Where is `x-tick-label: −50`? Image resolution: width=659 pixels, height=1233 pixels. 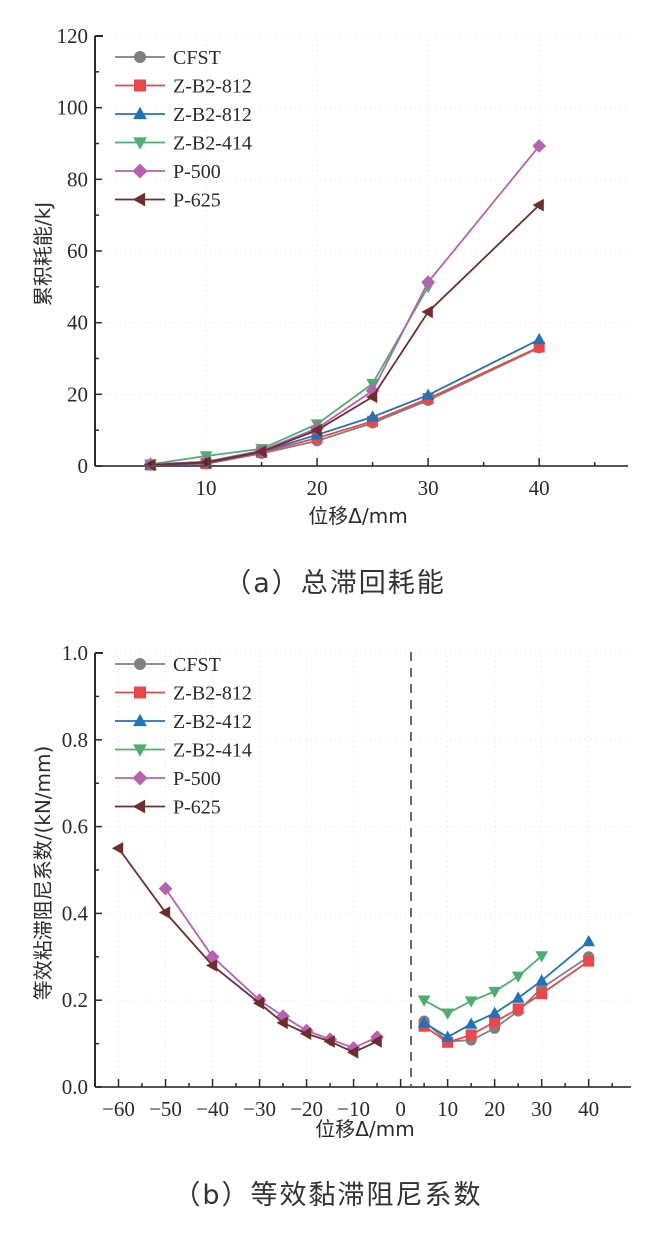 x-tick-label: −50 is located at coordinates (165, 1109).